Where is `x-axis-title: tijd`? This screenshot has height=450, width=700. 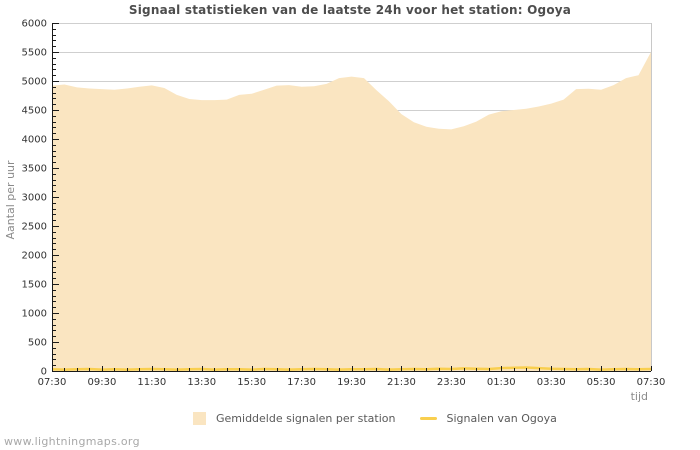
x-axis-title: tijd is located at coordinates (639, 396).